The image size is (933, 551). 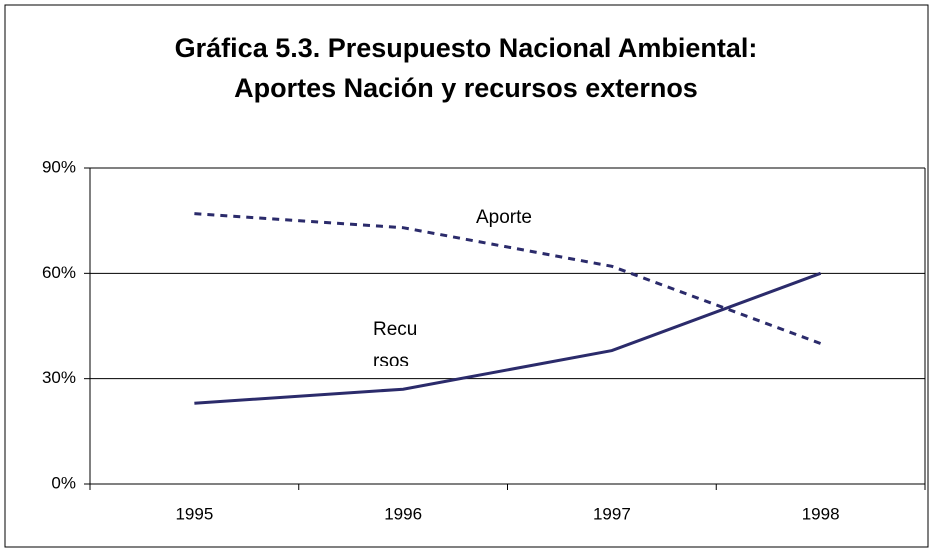 I want to click on chart-title: Aportes Nación y recursos externos, so click(x=466, y=88).